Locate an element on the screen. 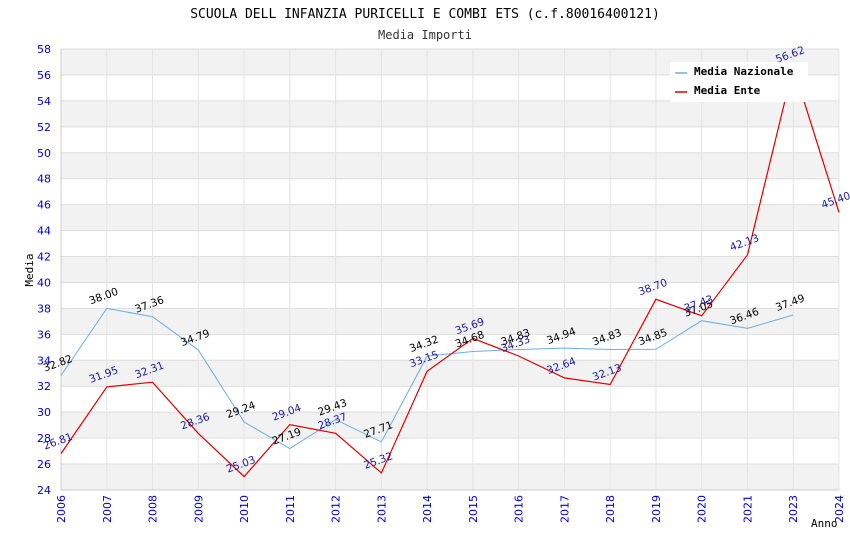 The height and width of the screenshot is (550, 850). x-tick-label: 2013 is located at coordinates (381, 509).